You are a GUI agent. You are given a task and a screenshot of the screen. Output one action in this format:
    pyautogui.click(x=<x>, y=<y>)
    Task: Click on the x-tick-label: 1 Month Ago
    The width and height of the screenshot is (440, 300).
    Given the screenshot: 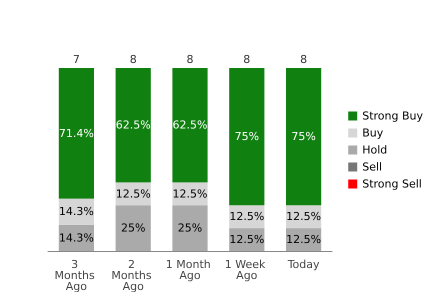 What is the action you would take?
    pyautogui.click(x=190, y=270)
    